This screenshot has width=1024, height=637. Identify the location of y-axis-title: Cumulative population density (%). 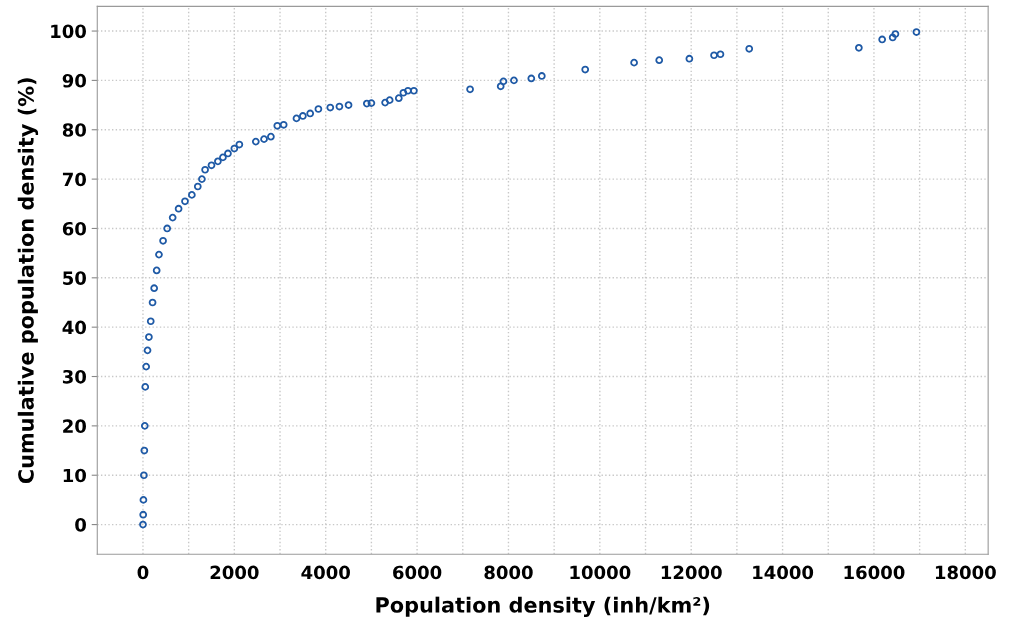
(28, 281).